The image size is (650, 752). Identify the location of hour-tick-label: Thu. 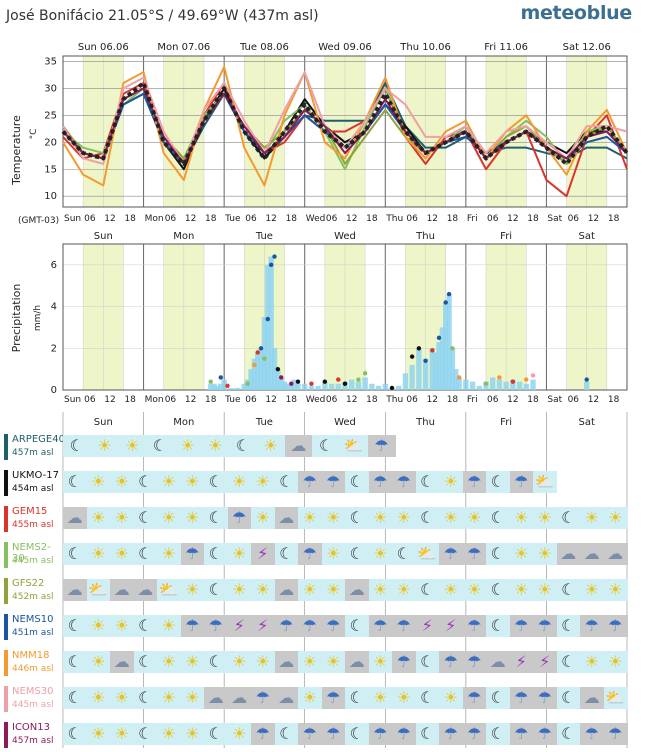
(394, 219).